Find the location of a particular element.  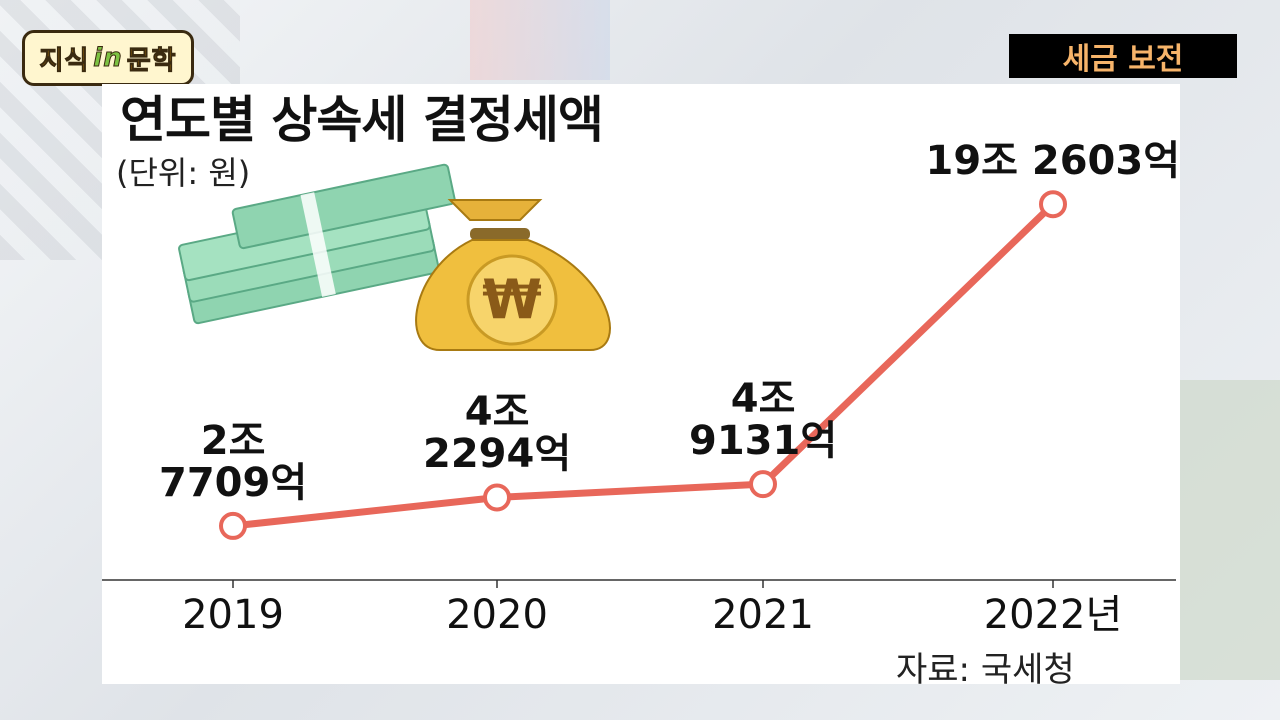

data-label: 4조 2294억 is located at coordinates (497, 433).